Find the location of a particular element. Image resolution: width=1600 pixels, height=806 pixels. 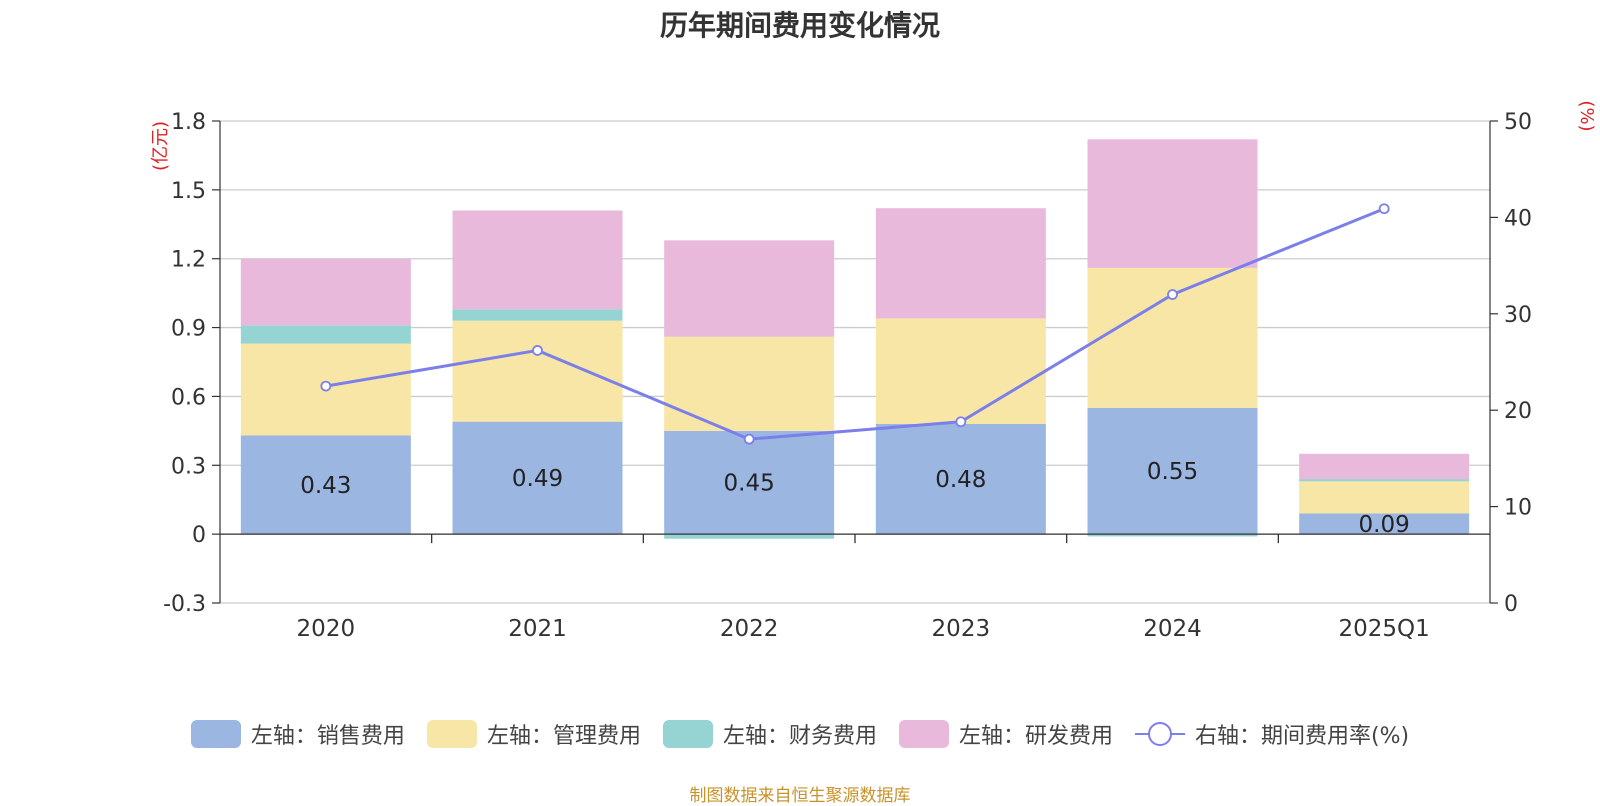

expense-ratio-point-2023 is located at coordinates (961, 422).